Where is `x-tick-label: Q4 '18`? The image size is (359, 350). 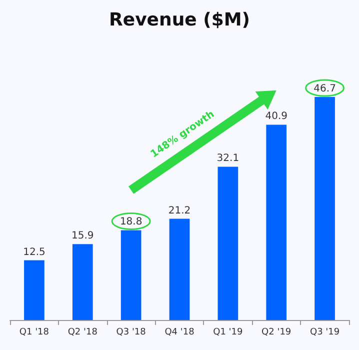 x-tick-label: Q4 '18 is located at coordinates (179, 333).